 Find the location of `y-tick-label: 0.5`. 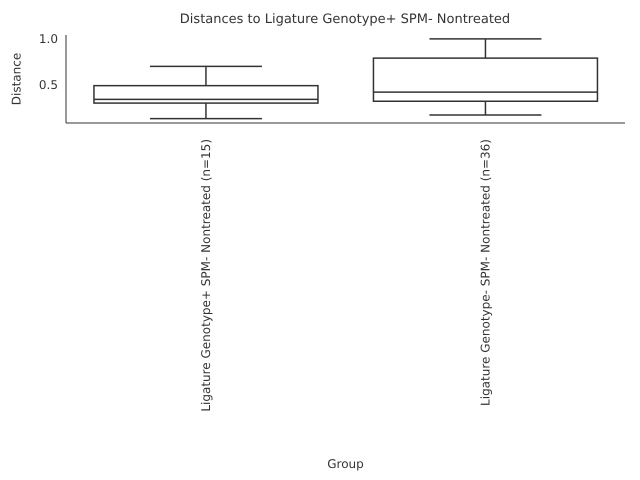

y-tick-label: 0.5 is located at coordinates (48, 85).